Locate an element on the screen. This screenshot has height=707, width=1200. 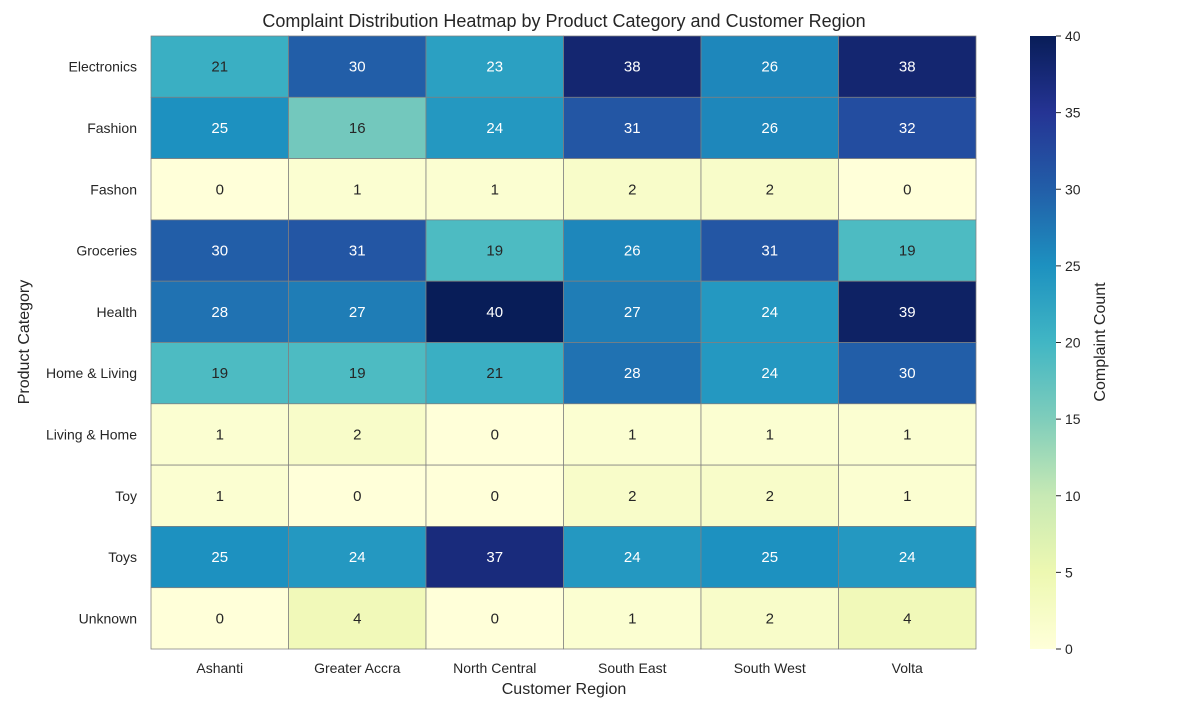
y-tick-label: Electronics is located at coordinates (103, 67).